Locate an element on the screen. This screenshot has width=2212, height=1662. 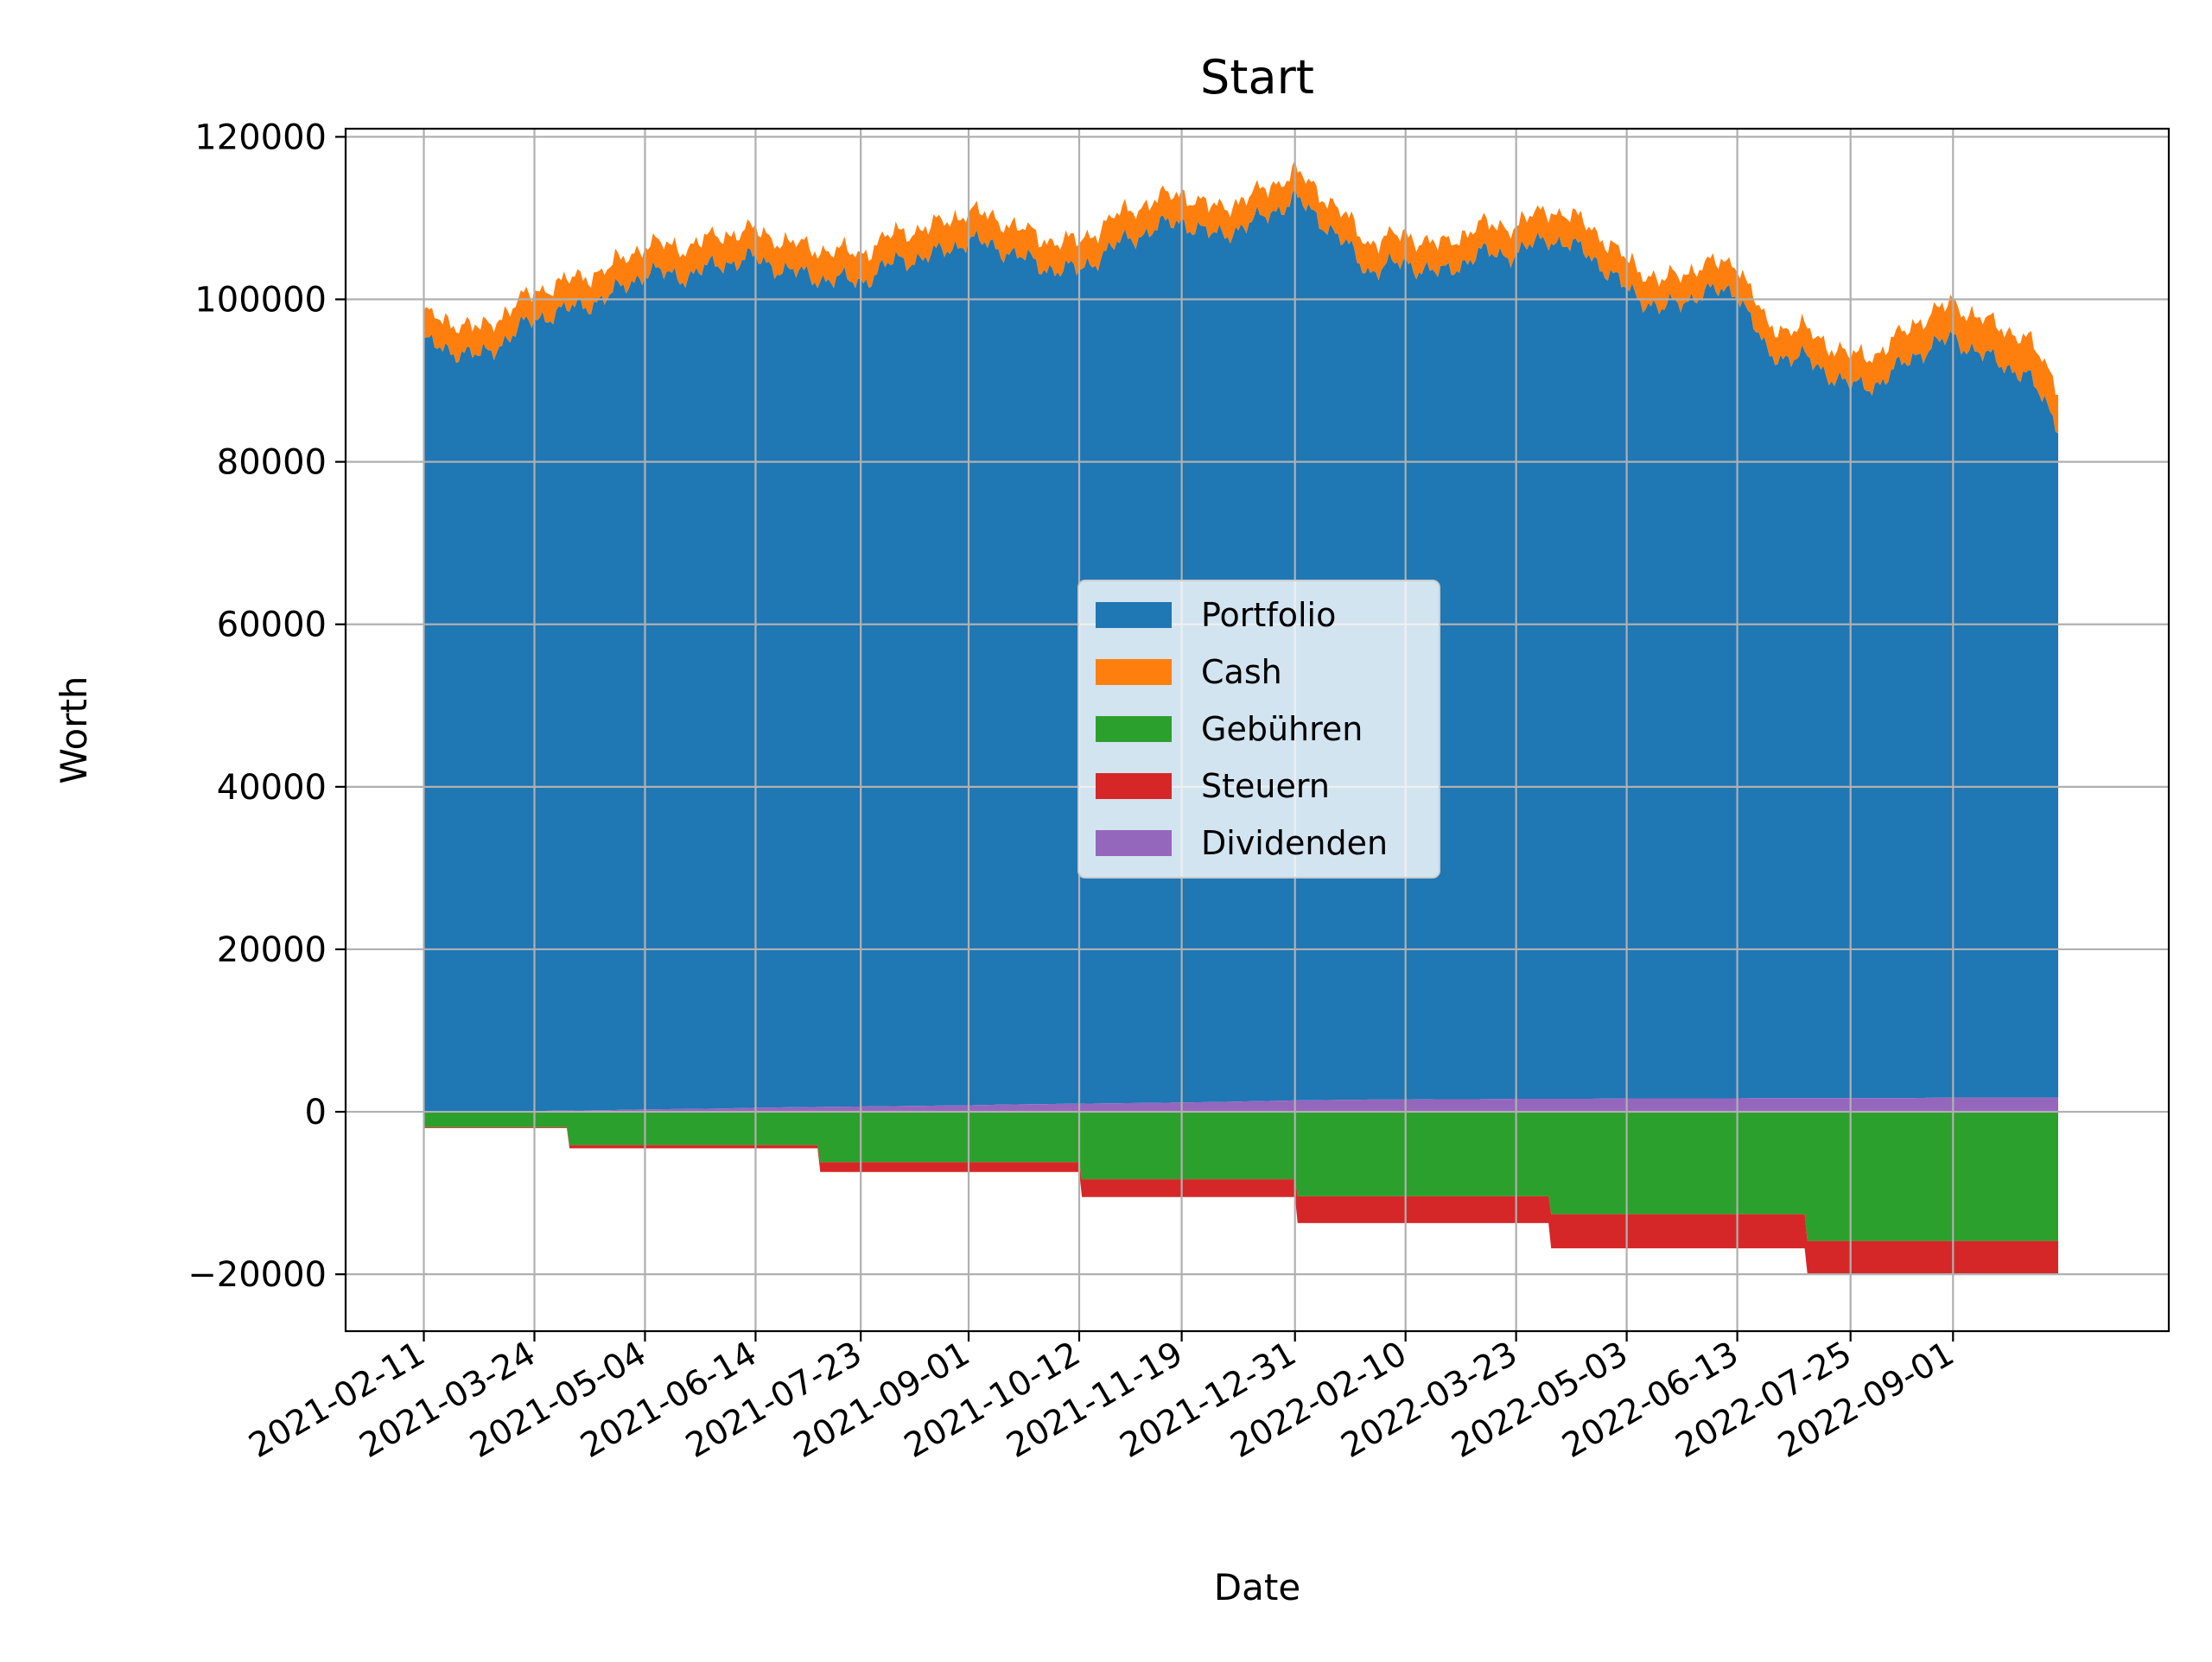
legend-box is located at coordinates (1258, 729).